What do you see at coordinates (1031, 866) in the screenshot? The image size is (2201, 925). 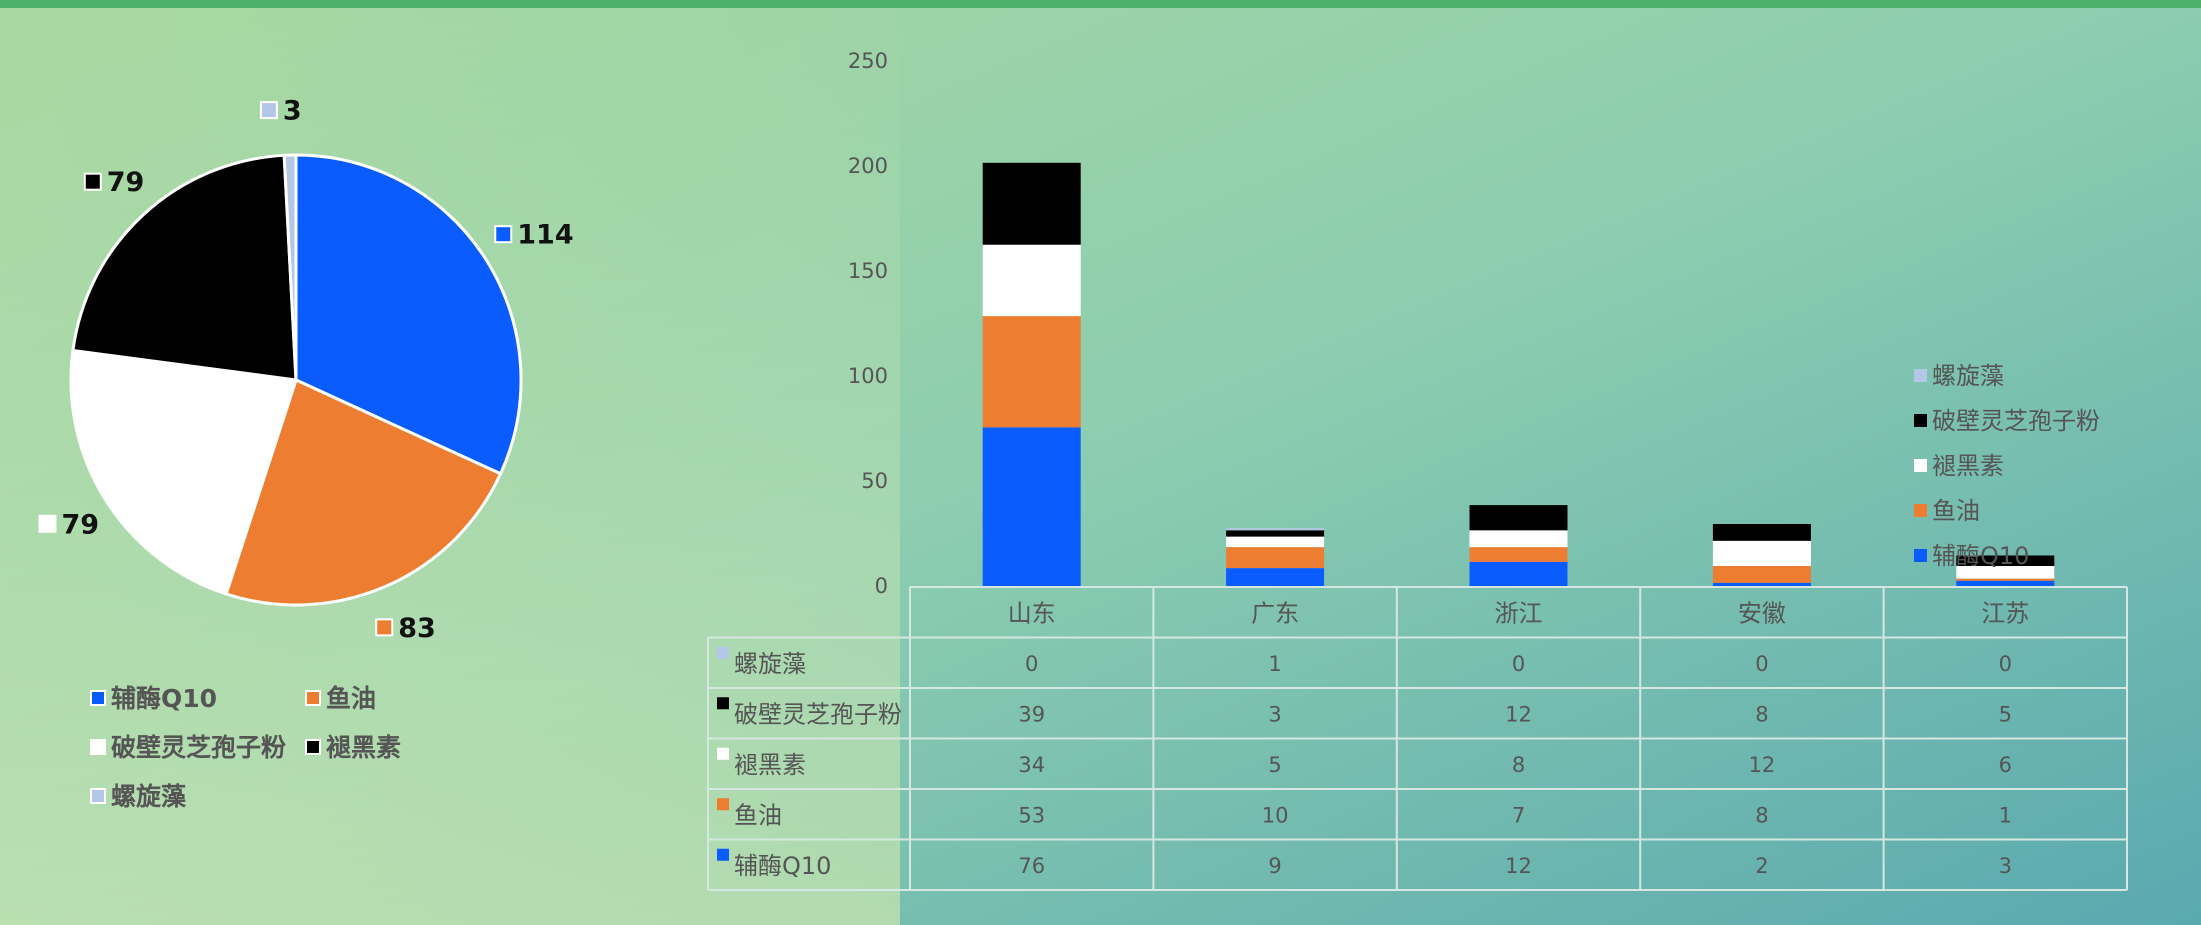 I see `table-cell: 76` at bounding box center [1031, 866].